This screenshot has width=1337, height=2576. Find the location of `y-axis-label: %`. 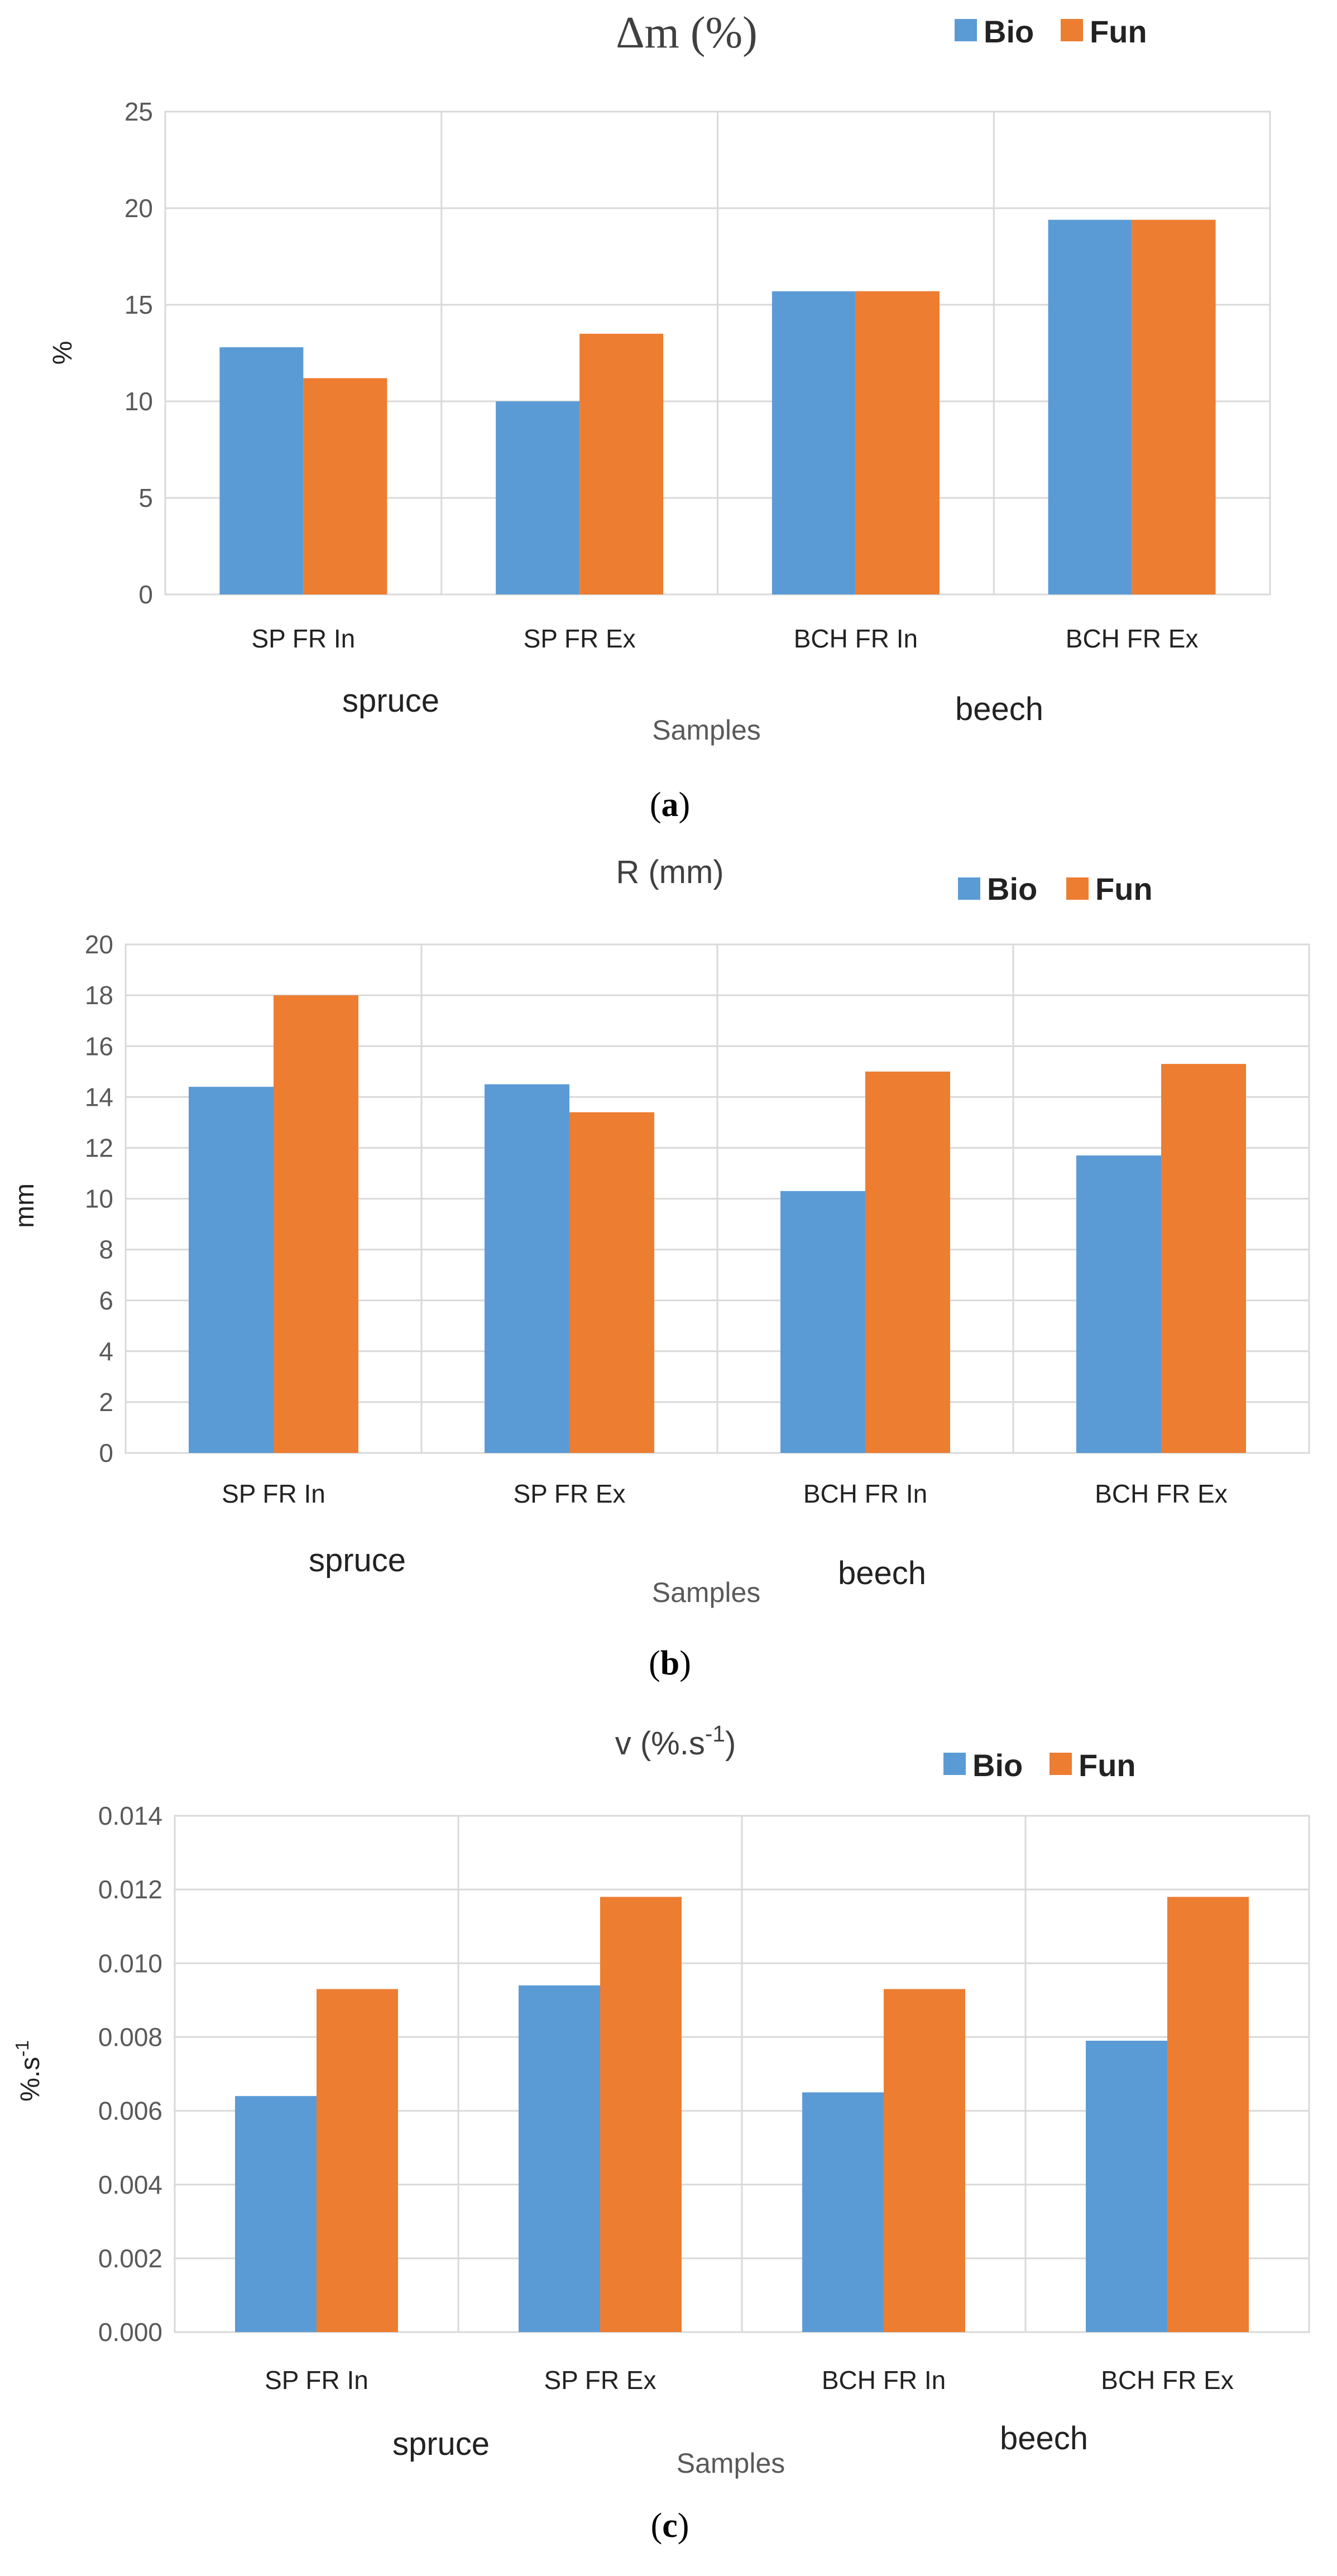

y-axis-label: % is located at coordinates (63, 353).